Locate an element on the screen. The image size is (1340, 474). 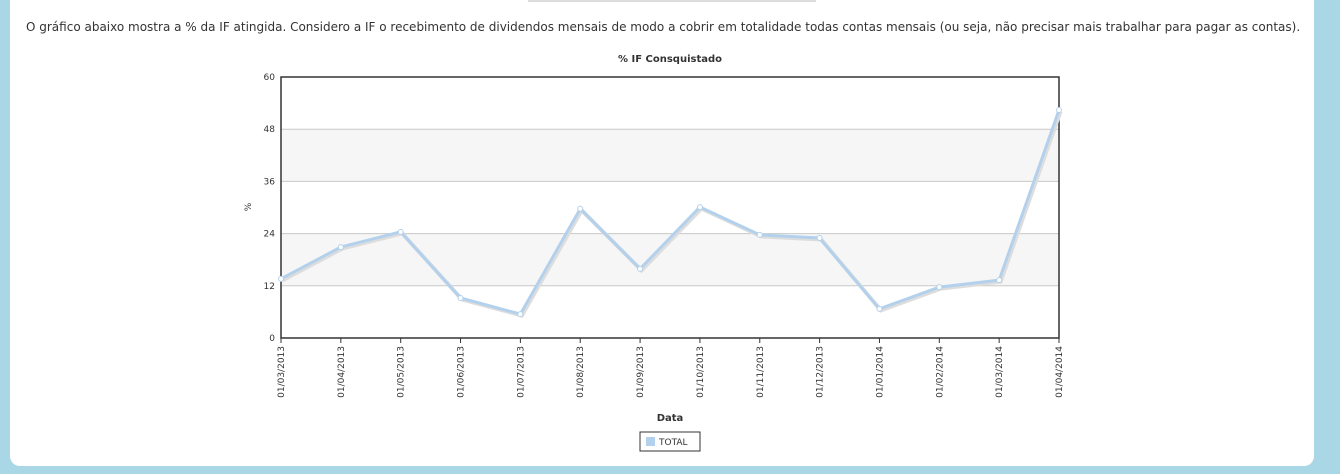
y-tick-label: 0 is located at coordinates (272, 339).